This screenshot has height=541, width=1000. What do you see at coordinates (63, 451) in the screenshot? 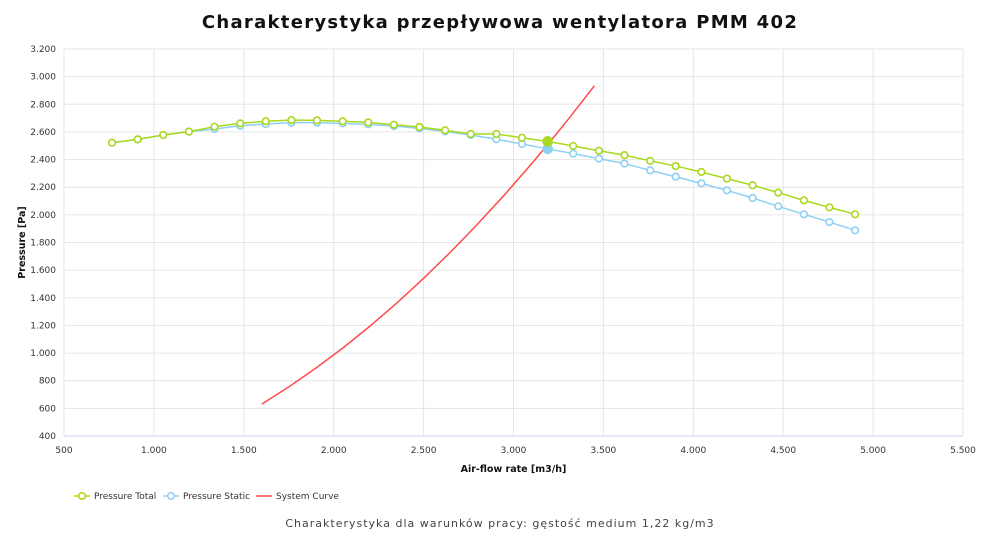
I see `x-tick-label: 500` at bounding box center [63, 451].